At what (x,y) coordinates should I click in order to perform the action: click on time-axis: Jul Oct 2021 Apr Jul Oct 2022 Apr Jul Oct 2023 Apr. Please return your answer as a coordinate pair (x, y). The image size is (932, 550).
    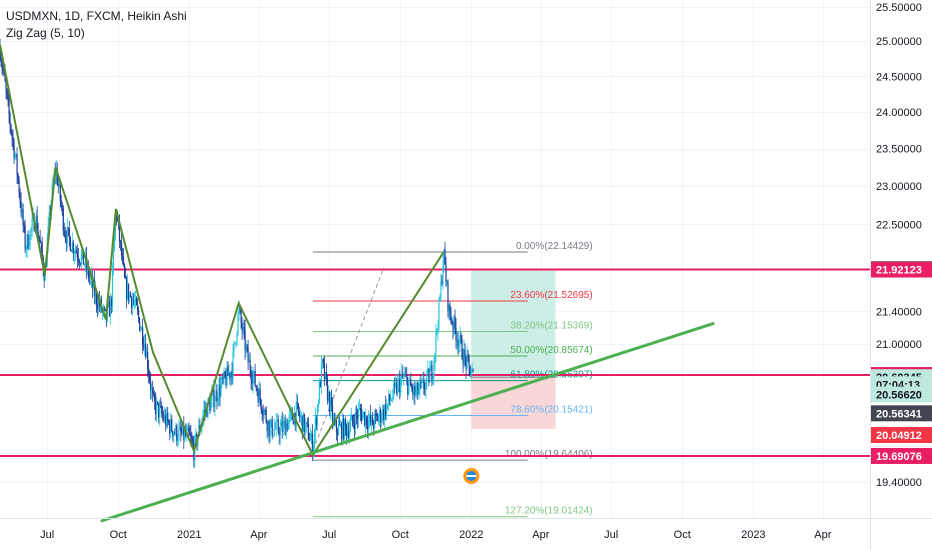
    Looking at the image, I should click on (436, 535).